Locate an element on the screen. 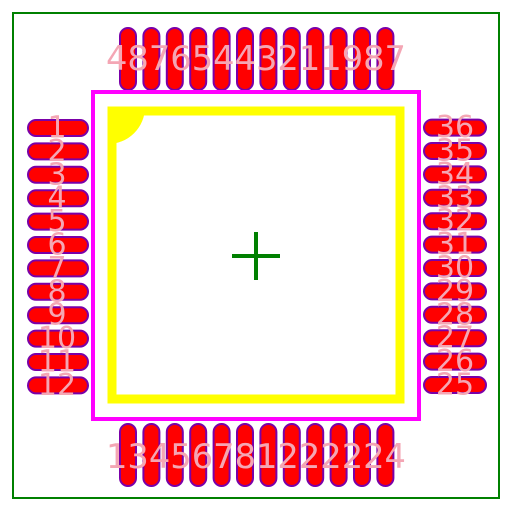 This screenshot has width=512, height=517. pin-label-33: 33 is located at coordinates (455, 197).